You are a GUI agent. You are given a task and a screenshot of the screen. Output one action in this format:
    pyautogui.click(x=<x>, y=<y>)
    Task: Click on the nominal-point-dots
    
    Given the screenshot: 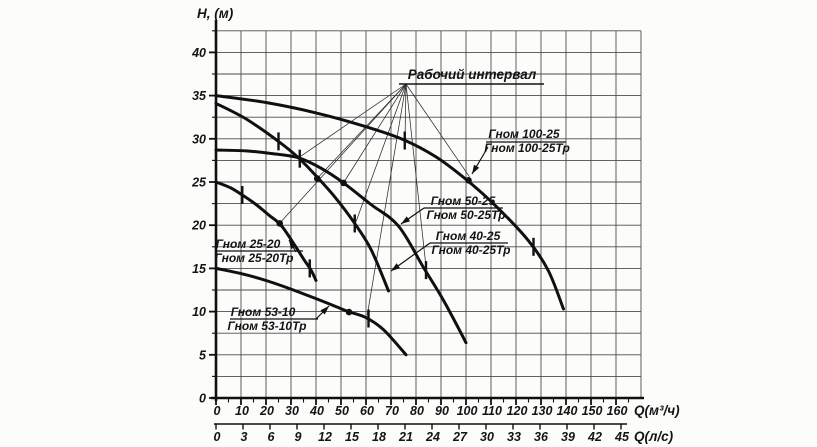 What is the action you would take?
    pyautogui.click(x=374, y=245)
    